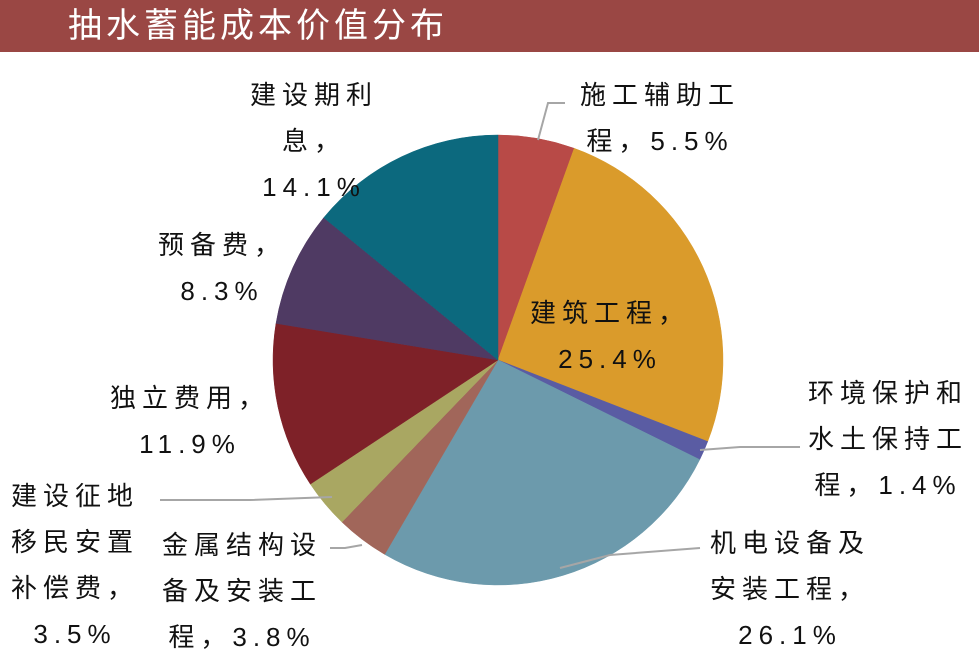 This screenshot has width=979, height=657. What do you see at coordinates (190, 421) in the screenshot?
I see `slice-label: 独立费用， 11.9%` at bounding box center [190, 421].